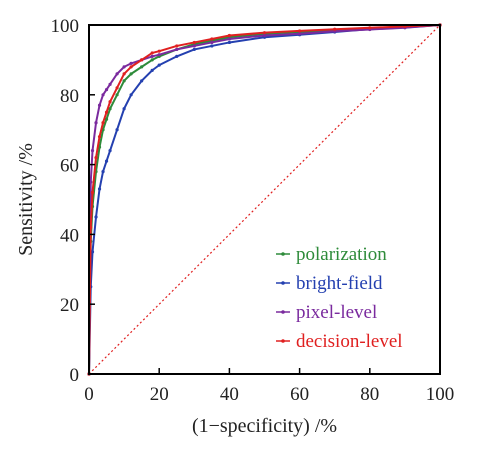 This screenshot has height=455, width=477. What do you see at coordinates (341, 254) in the screenshot?
I see `legend-label-polarization: polarization` at bounding box center [341, 254].